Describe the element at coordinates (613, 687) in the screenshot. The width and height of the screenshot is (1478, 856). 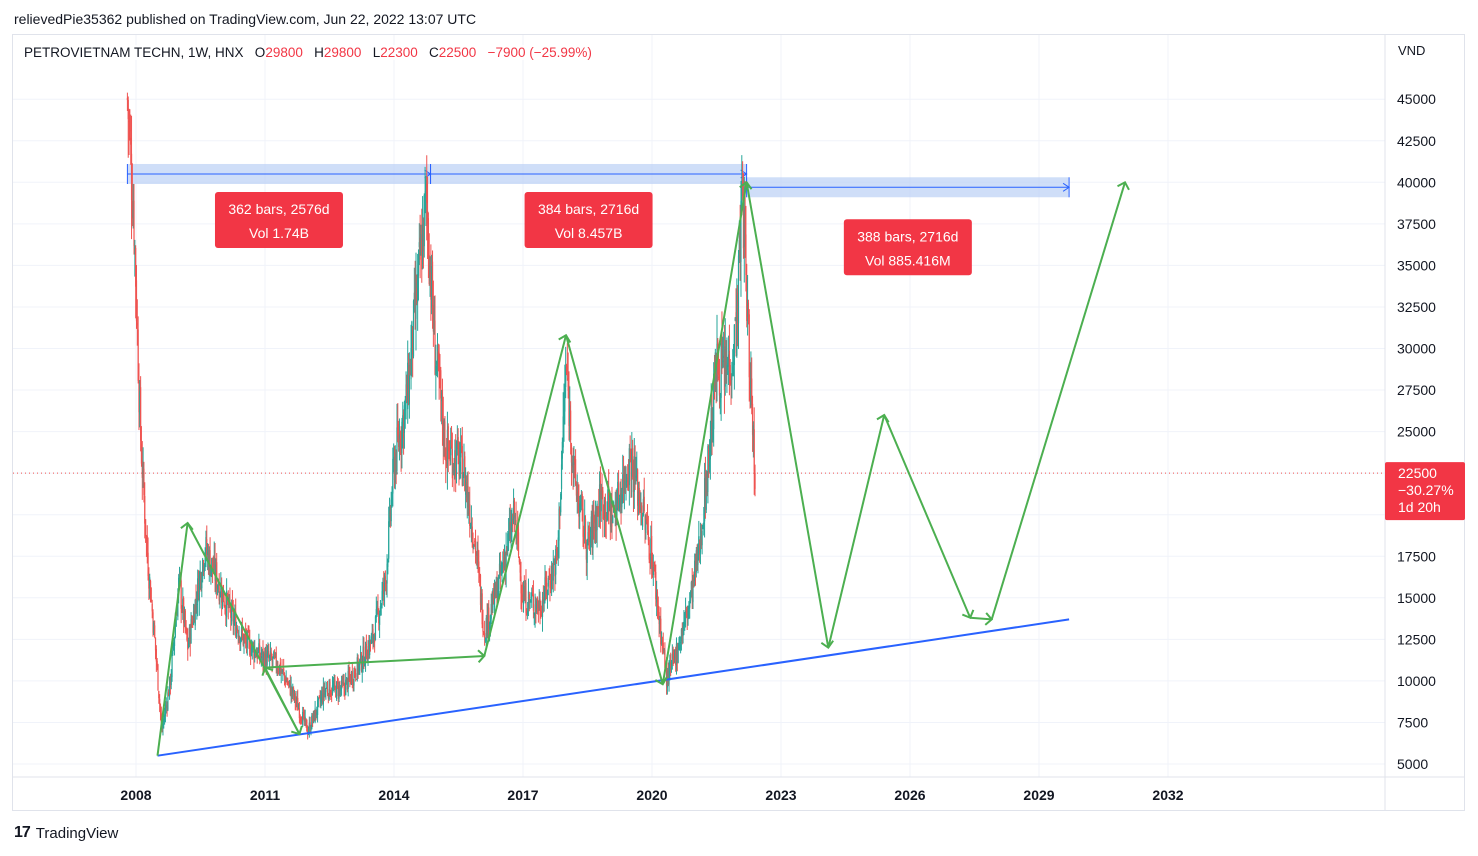
I see `support-trendline` at that location.